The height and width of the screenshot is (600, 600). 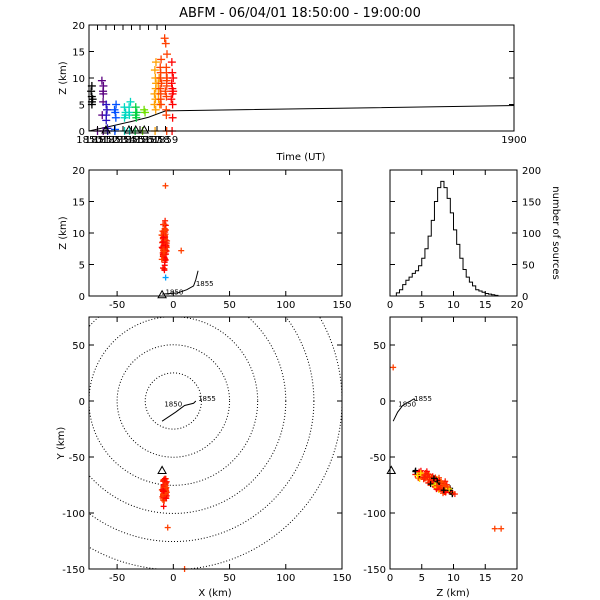 I want to click on x-tick-label: 1851, so click(x=97, y=140).